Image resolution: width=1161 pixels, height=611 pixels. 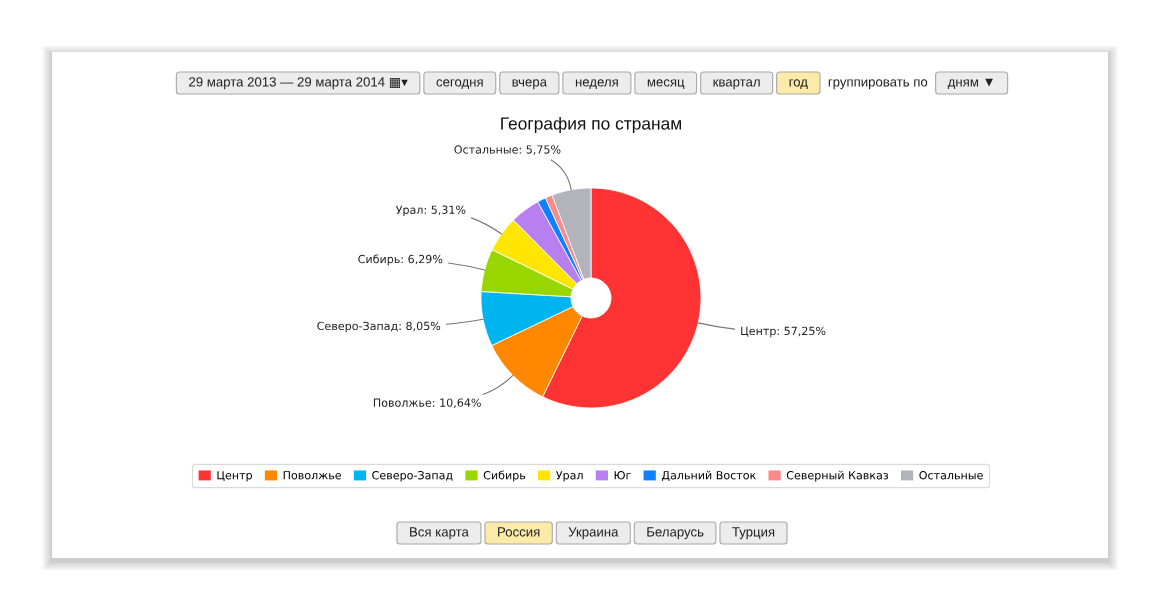 I want to click on text: дням ▼, so click(x=970, y=84).